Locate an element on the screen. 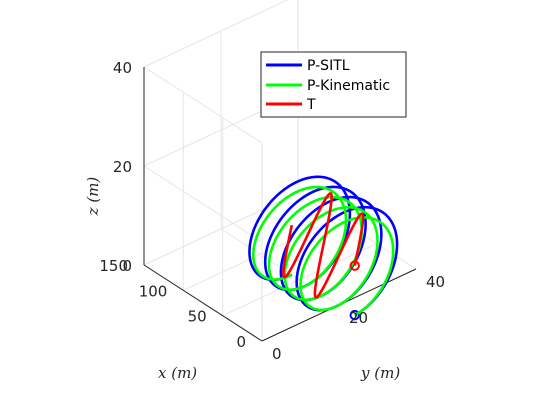 The height and width of the screenshot is (405, 540). legend-label-p-kinematic: P-Kinematic is located at coordinates (348, 86).